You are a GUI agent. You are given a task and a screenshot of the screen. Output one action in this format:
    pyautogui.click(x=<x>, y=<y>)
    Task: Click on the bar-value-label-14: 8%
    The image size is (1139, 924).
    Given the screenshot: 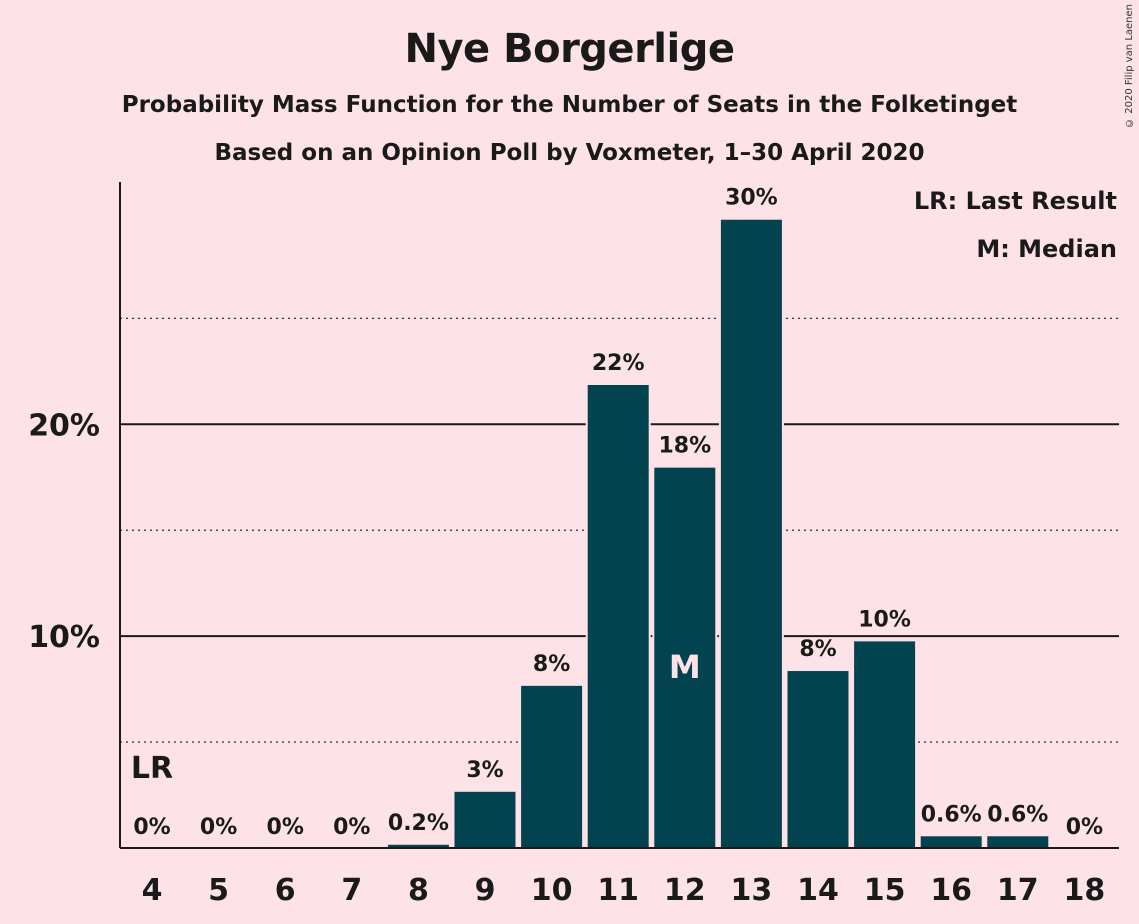 What is the action you would take?
    pyautogui.click(x=817, y=649)
    